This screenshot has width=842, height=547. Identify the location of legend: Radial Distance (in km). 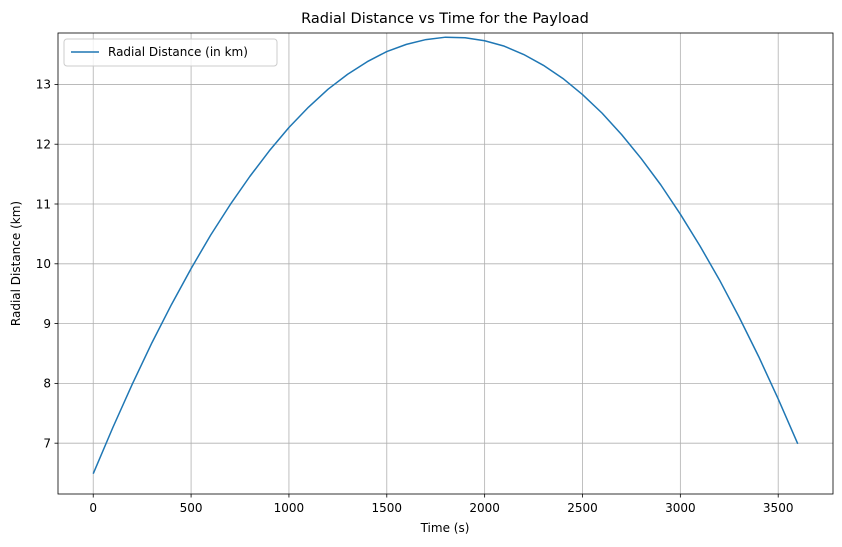
(170, 52).